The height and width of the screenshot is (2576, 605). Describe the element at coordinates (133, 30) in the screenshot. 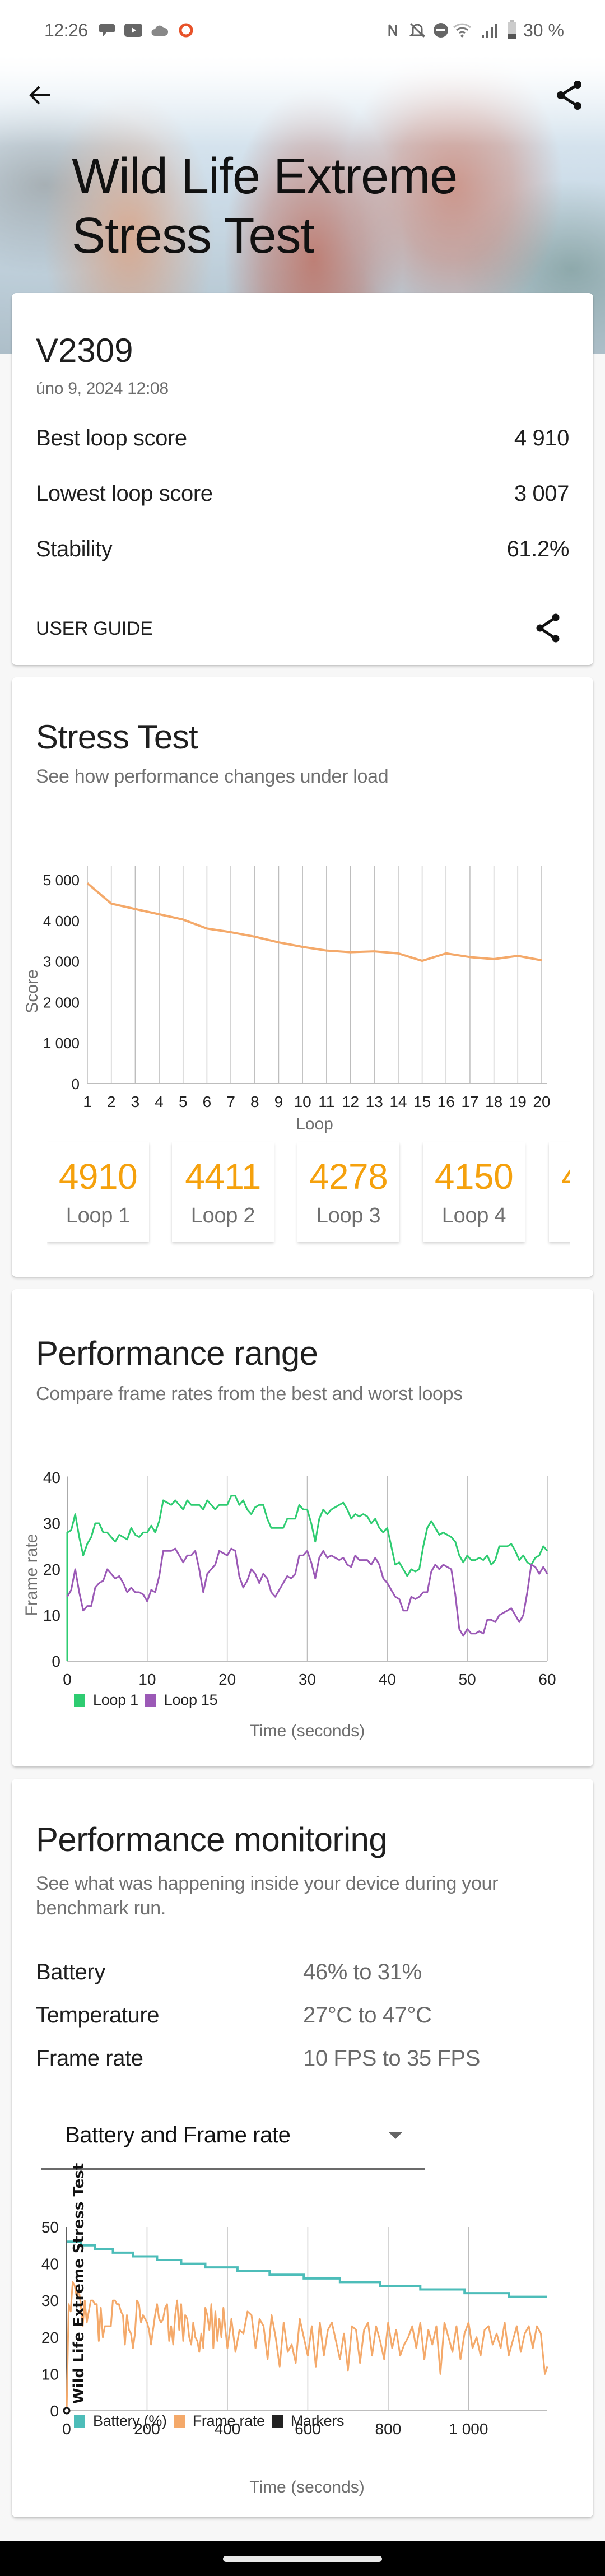

I see `youtube-icon` at that location.